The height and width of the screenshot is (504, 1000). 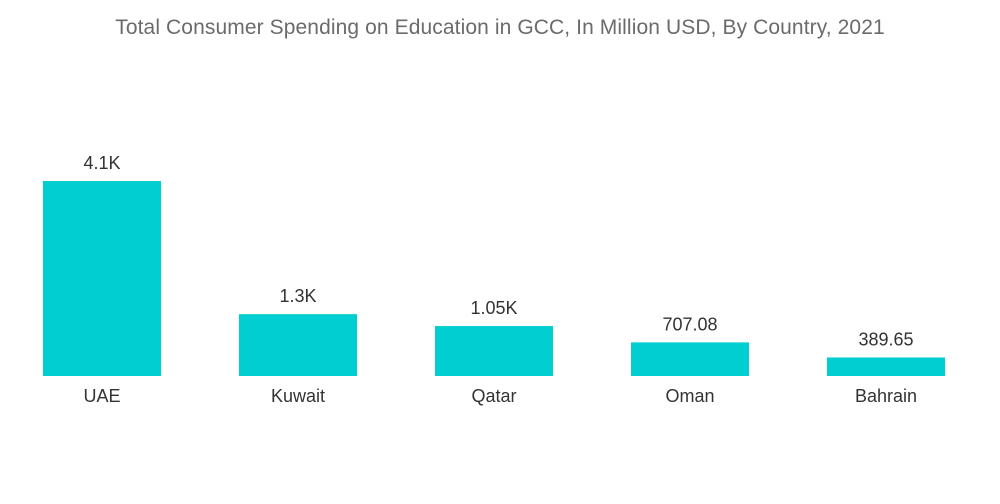 I want to click on category-label-oman: Oman, so click(x=689, y=396).